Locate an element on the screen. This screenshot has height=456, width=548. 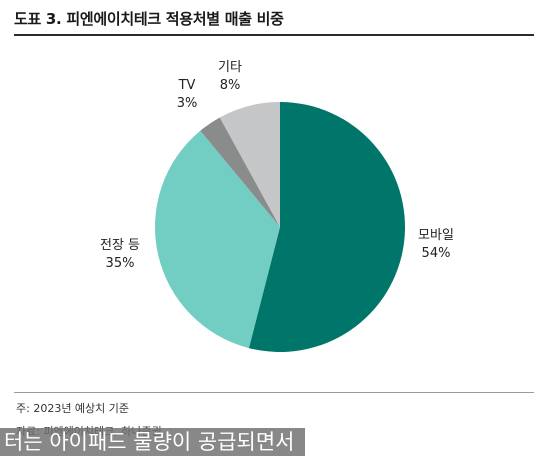
chart-title: 도표 3. 피엔에이치테크 적용처별 매출 비중 is located at coordinates (149, 19).